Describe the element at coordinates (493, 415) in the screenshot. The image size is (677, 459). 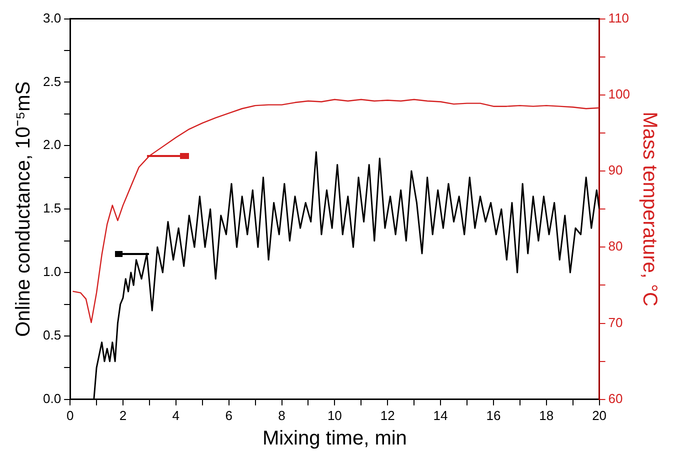
I see `x-tick-label: 16` at that location.